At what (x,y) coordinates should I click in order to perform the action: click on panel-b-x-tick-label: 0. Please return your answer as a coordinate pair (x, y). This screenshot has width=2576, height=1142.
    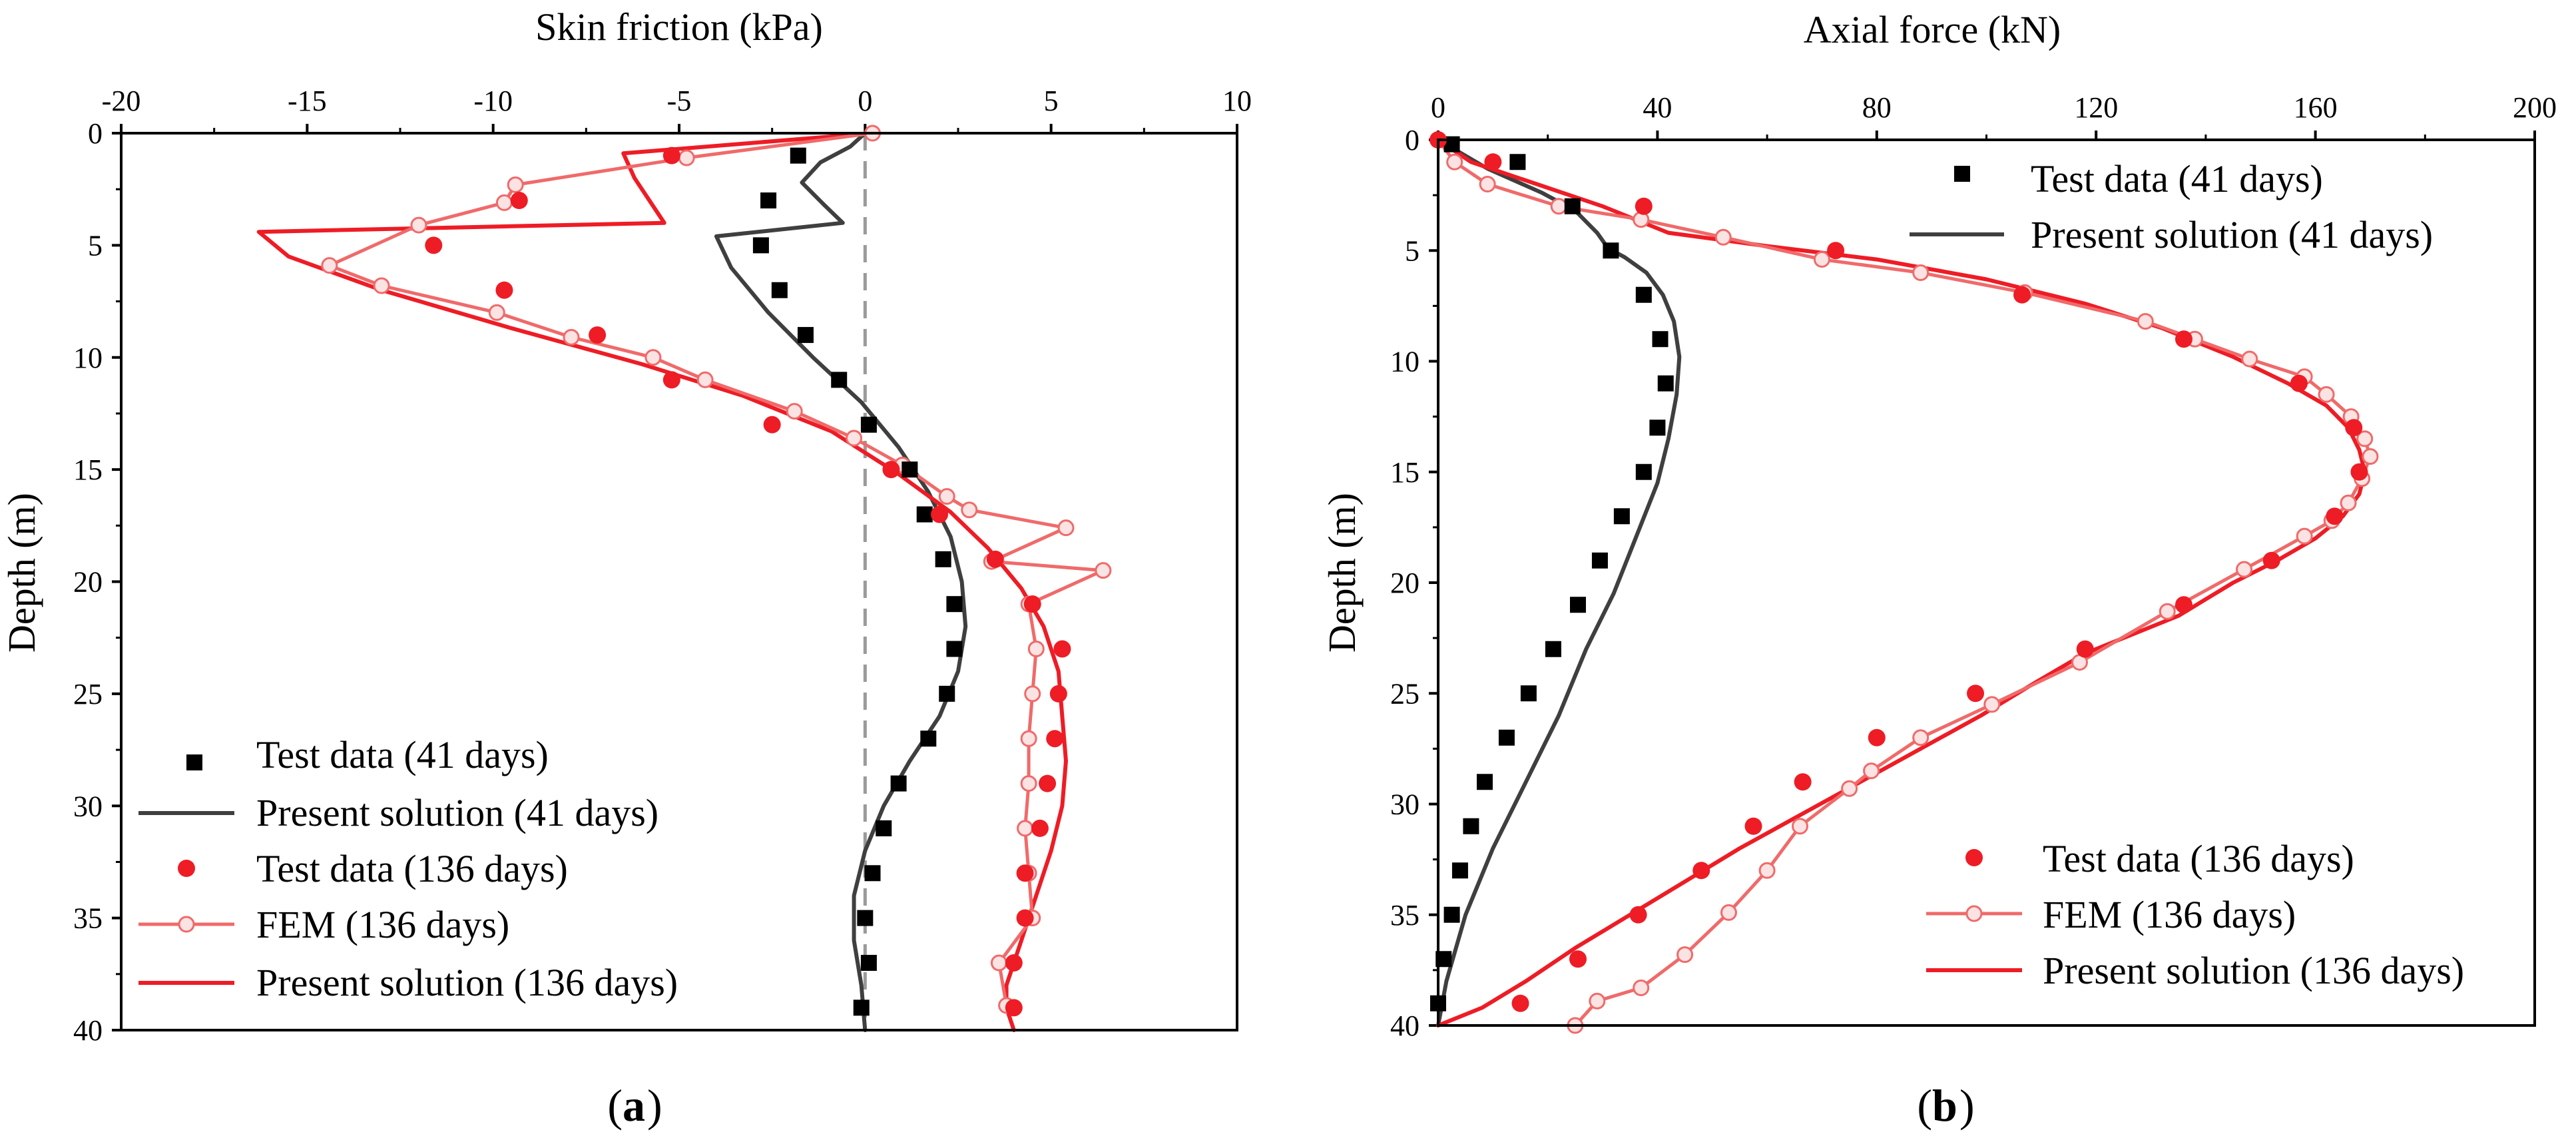
    Looking at the image, I should click on (1438, 107).